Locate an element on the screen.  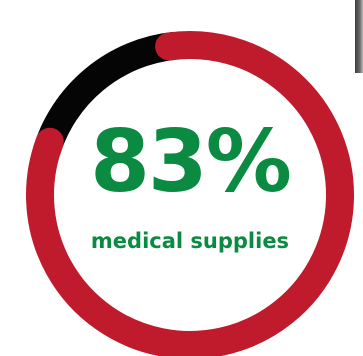
donut-slice-remaining is located at coordinates (104, 93).